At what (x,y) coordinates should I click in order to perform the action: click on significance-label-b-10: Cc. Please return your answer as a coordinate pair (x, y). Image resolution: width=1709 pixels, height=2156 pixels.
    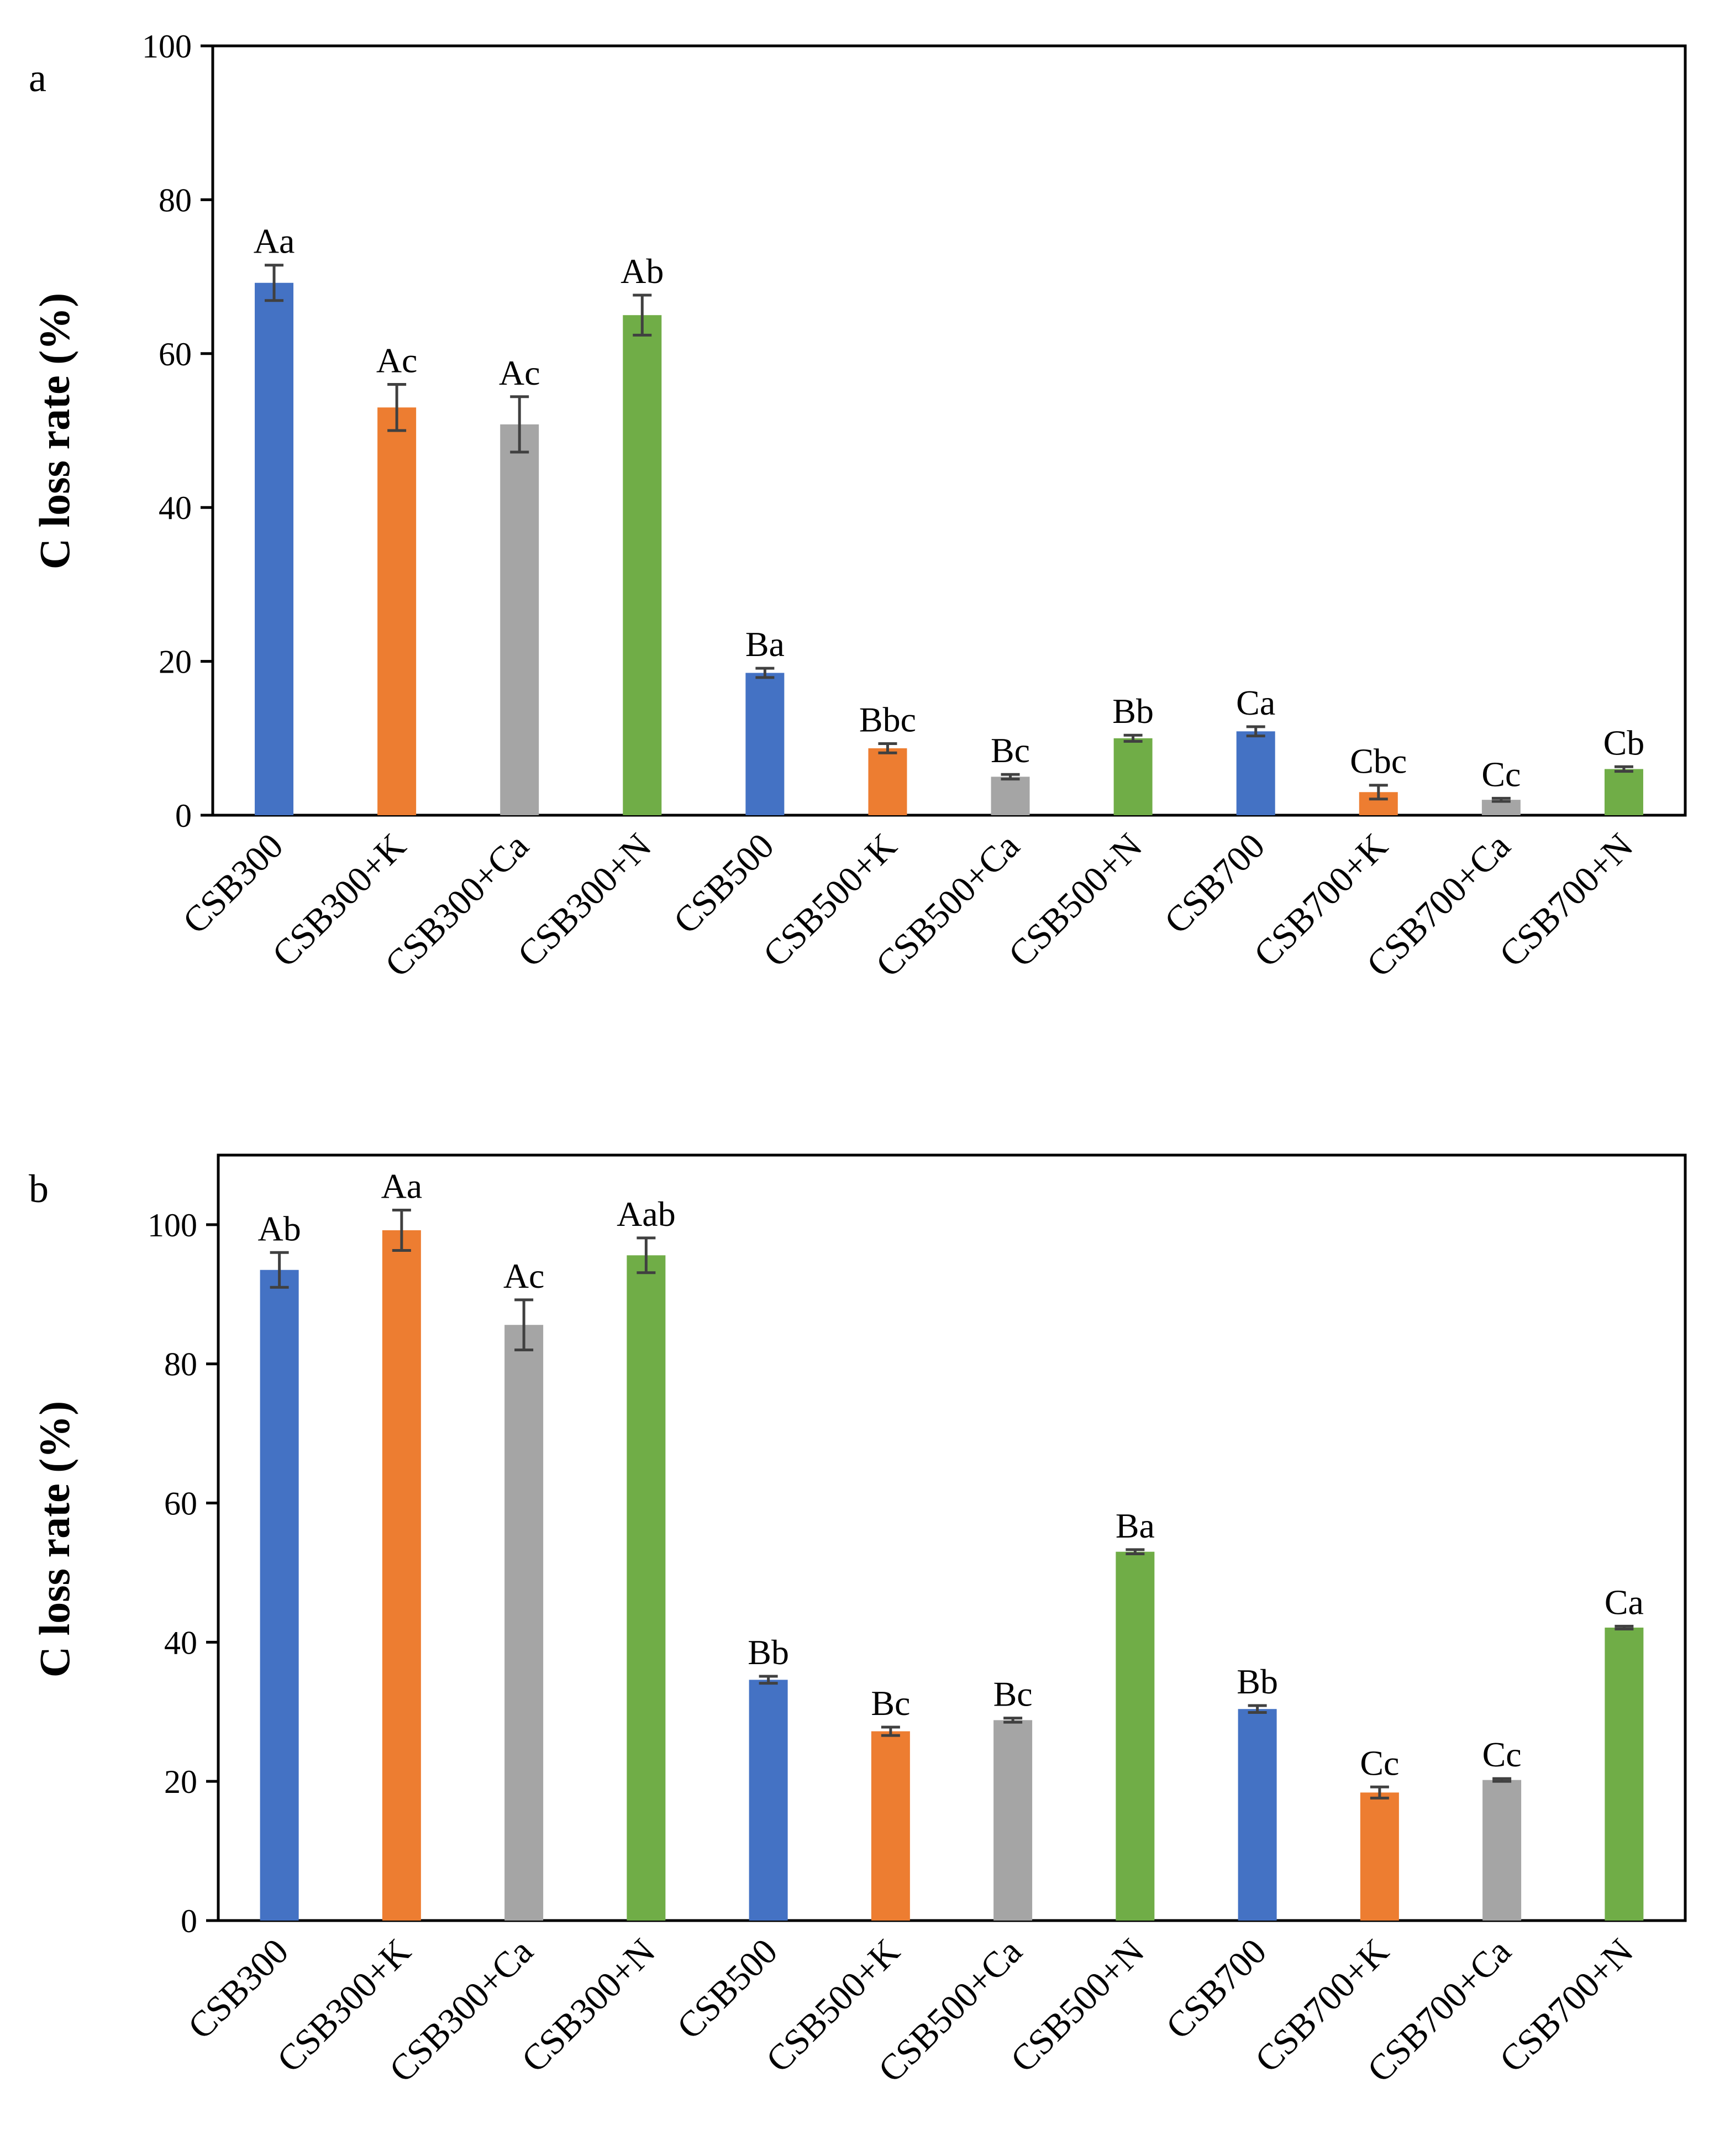
    Looking at the image, I should click on (1502, 1754).